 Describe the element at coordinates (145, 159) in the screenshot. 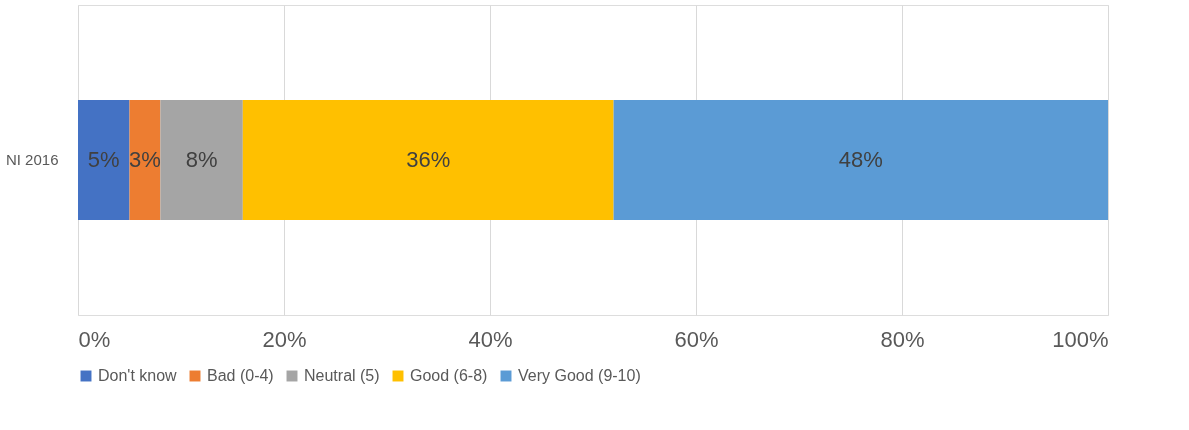

I see `data-label: 3%` at that location.